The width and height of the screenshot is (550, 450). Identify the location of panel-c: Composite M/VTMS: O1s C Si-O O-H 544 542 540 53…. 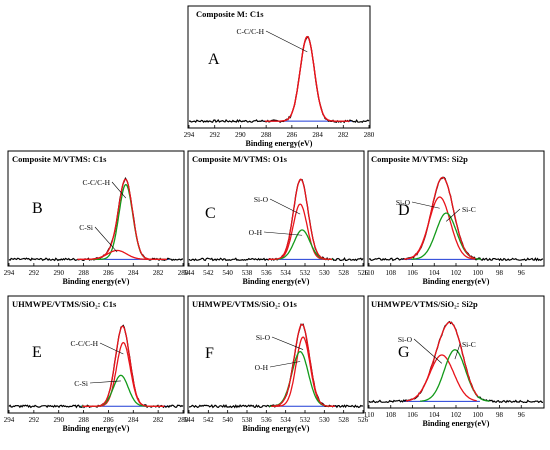
(276, 218).